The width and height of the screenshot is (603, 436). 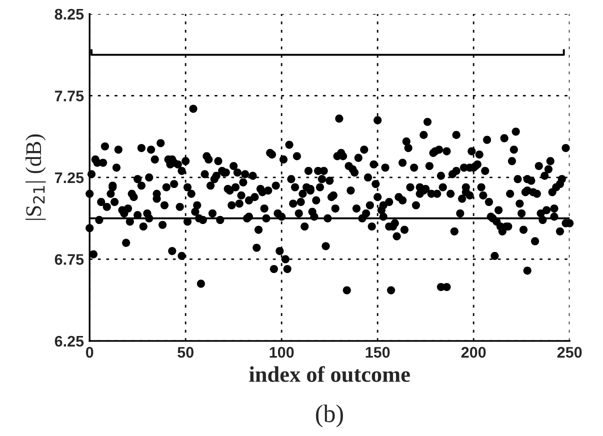 What do you see at coordinates (36, 177) in the screenshot?
I see `y-axis-title: |S$_{21}$| (dB)` at bounding box center [36, 177].